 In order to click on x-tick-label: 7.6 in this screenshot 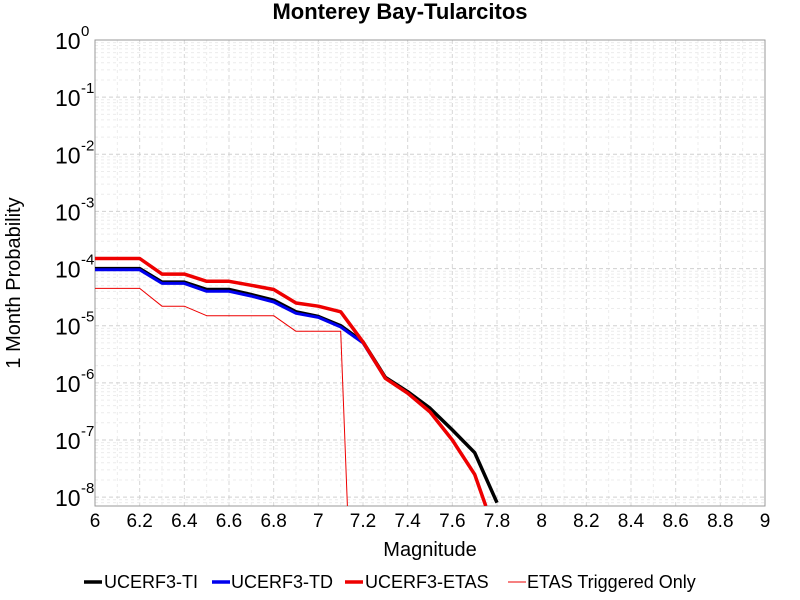, I will do `click(452, 521)`.